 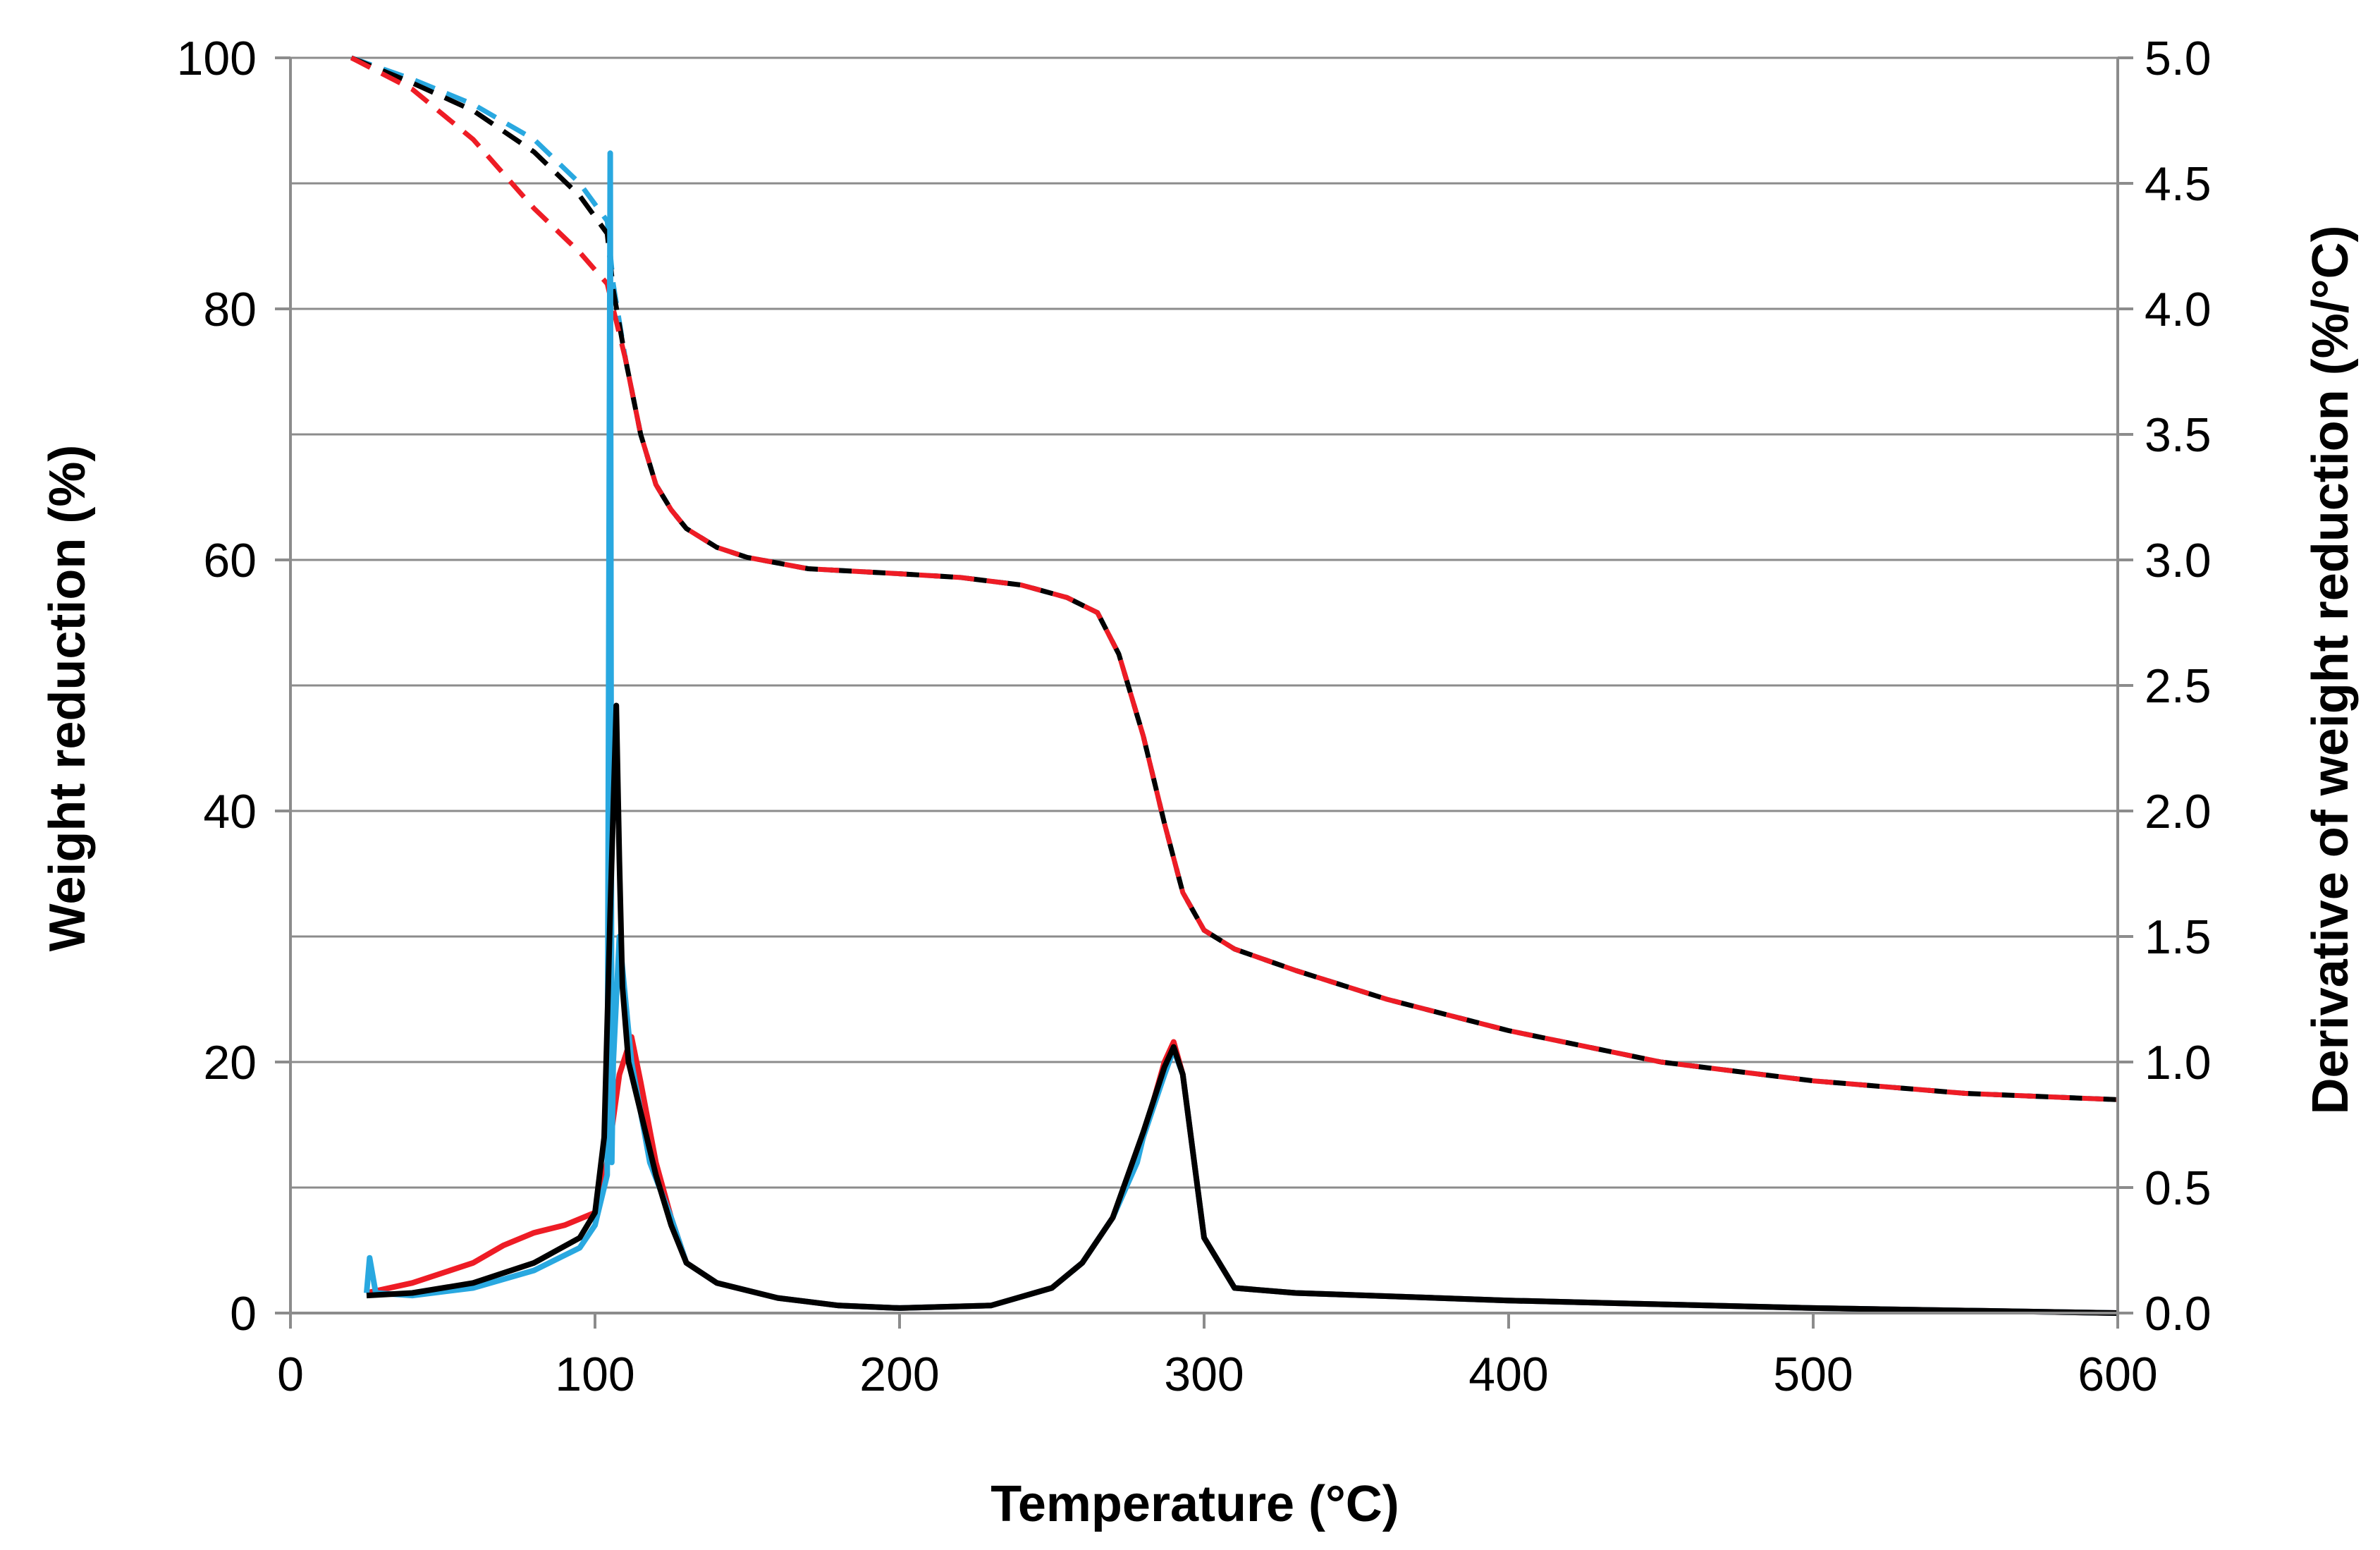 What do you see at coordinates (230, 560) in the screenshot?
I see `y-left-tick-label: 60` at bounding box center [230, 560].